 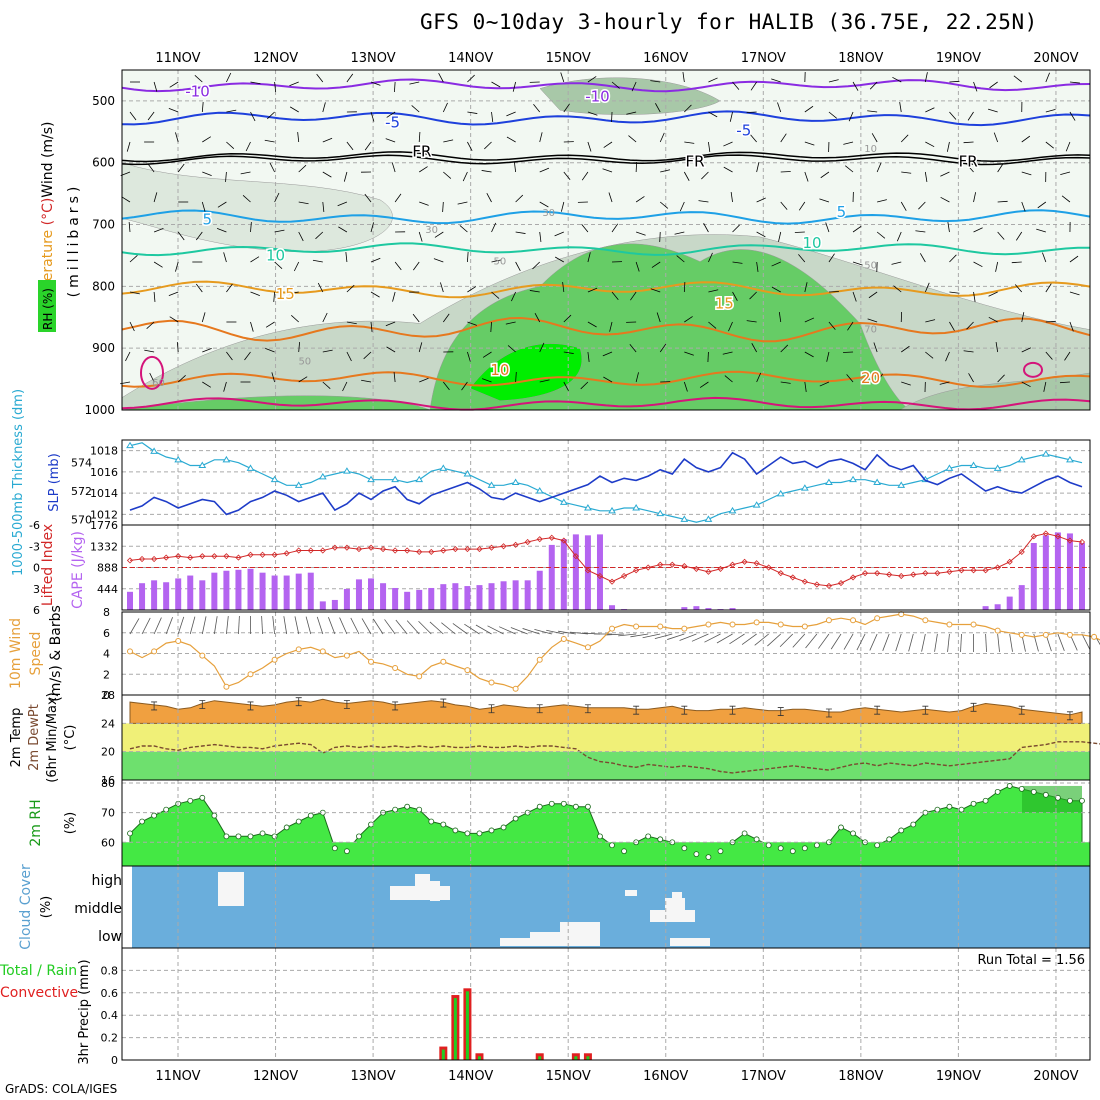 I want to click on wind-speed-line-marker, so click(x=274, y=659).